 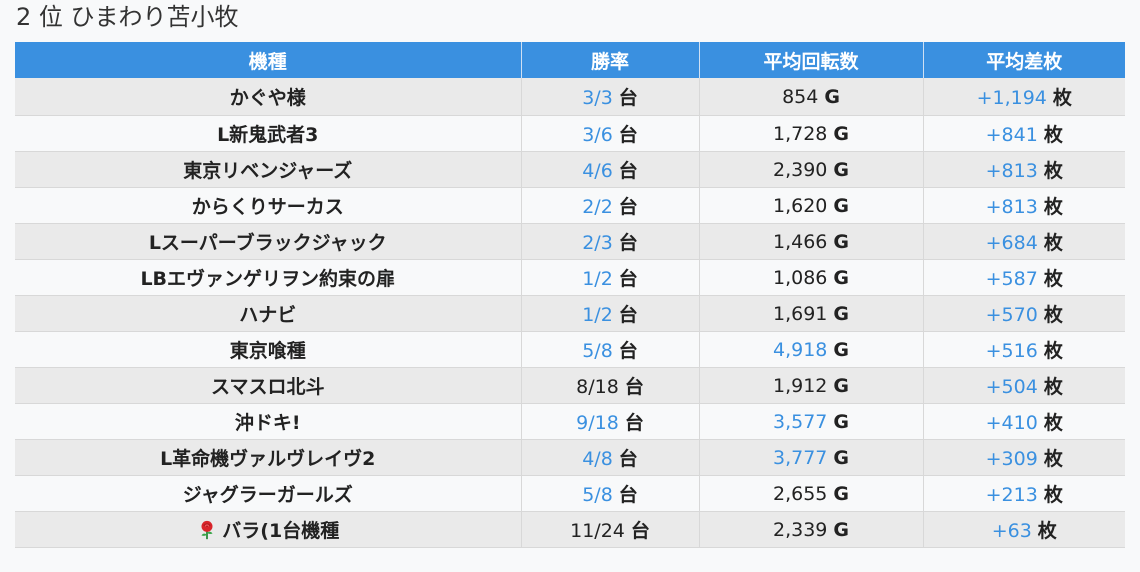 I want to click on win-rate-cell: 1/2 台, so click(x=610, y=277).